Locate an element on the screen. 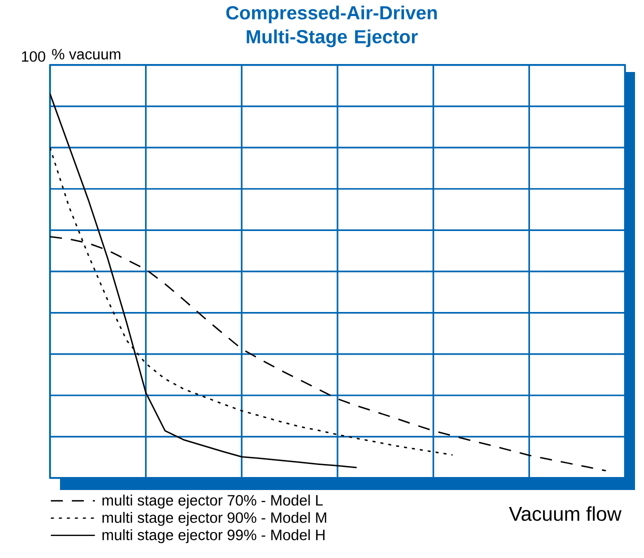 This screenshot has width=644, height=558. legend-label: multi stage ejector 70% - Model L is located at coordinates (212, 501).